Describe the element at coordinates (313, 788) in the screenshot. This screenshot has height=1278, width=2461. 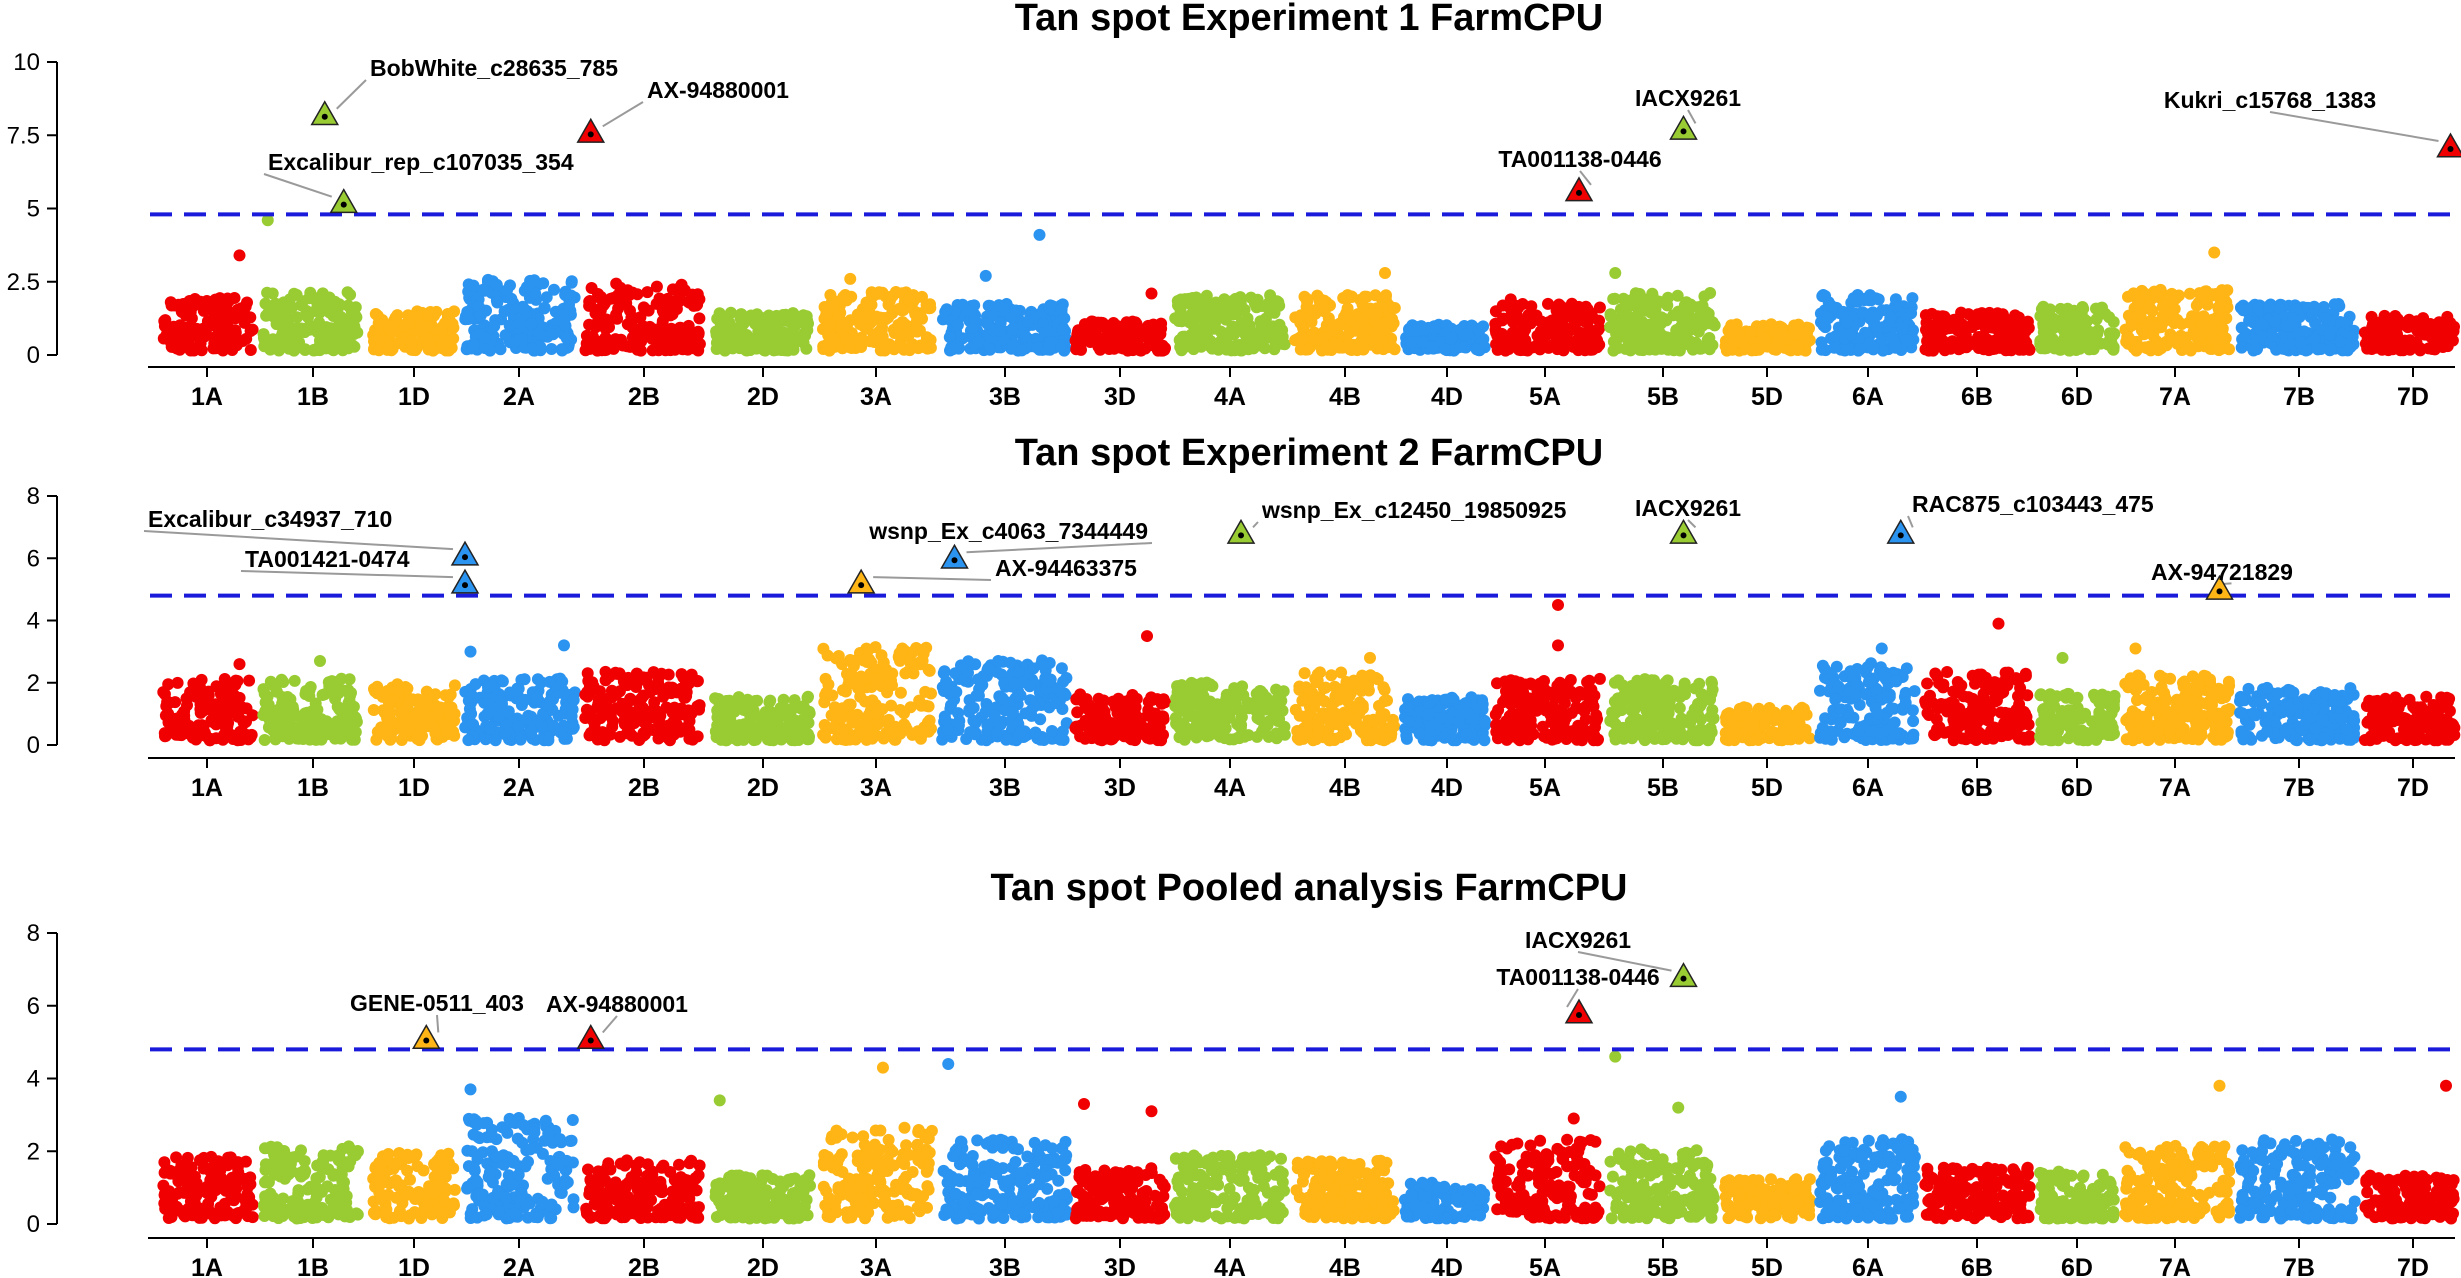
I see `x-tick-label-1B: 1B` at that location.